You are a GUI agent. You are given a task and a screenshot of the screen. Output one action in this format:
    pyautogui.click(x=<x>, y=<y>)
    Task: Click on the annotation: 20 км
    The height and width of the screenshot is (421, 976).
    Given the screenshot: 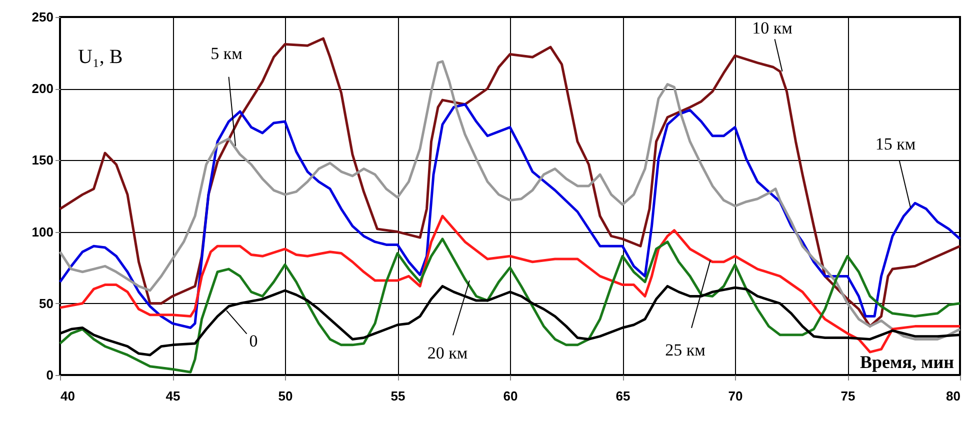 What is the action you would take?
    pyautogui.click(x=447, y=352)
    